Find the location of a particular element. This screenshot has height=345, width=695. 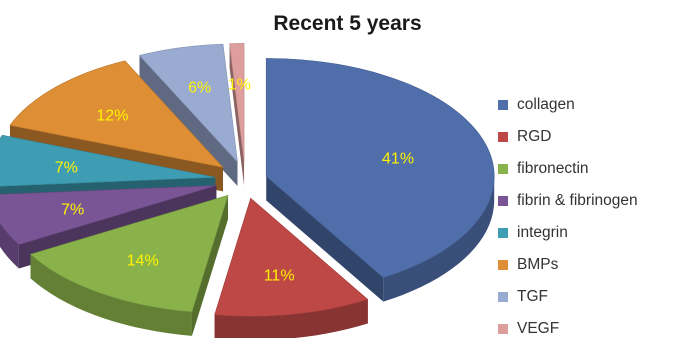

slice-rgd is located at coordinates (291, 257).